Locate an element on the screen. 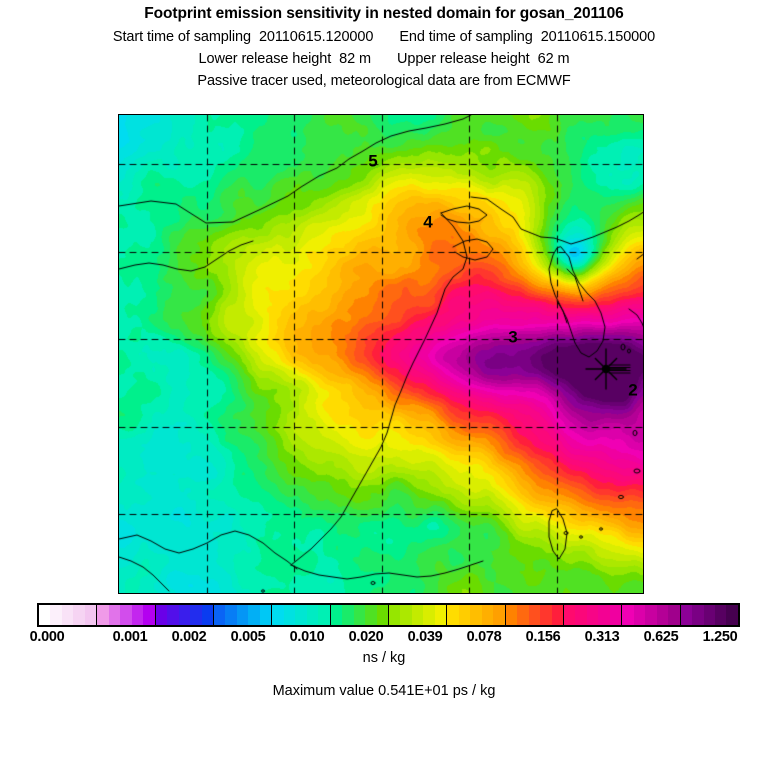  end-time-value: 20110615.150000 is located at coordinates (598, 37).